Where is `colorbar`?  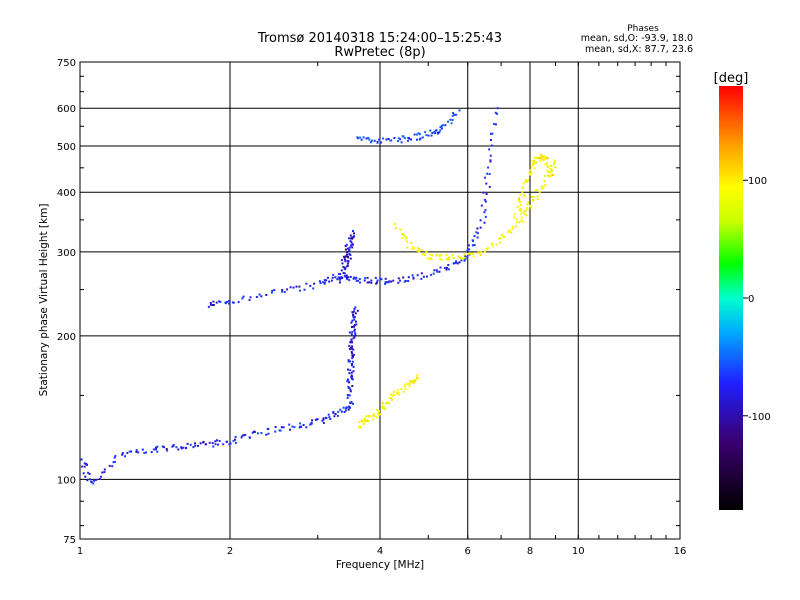 colorbar is located at coordinates (731, 298).